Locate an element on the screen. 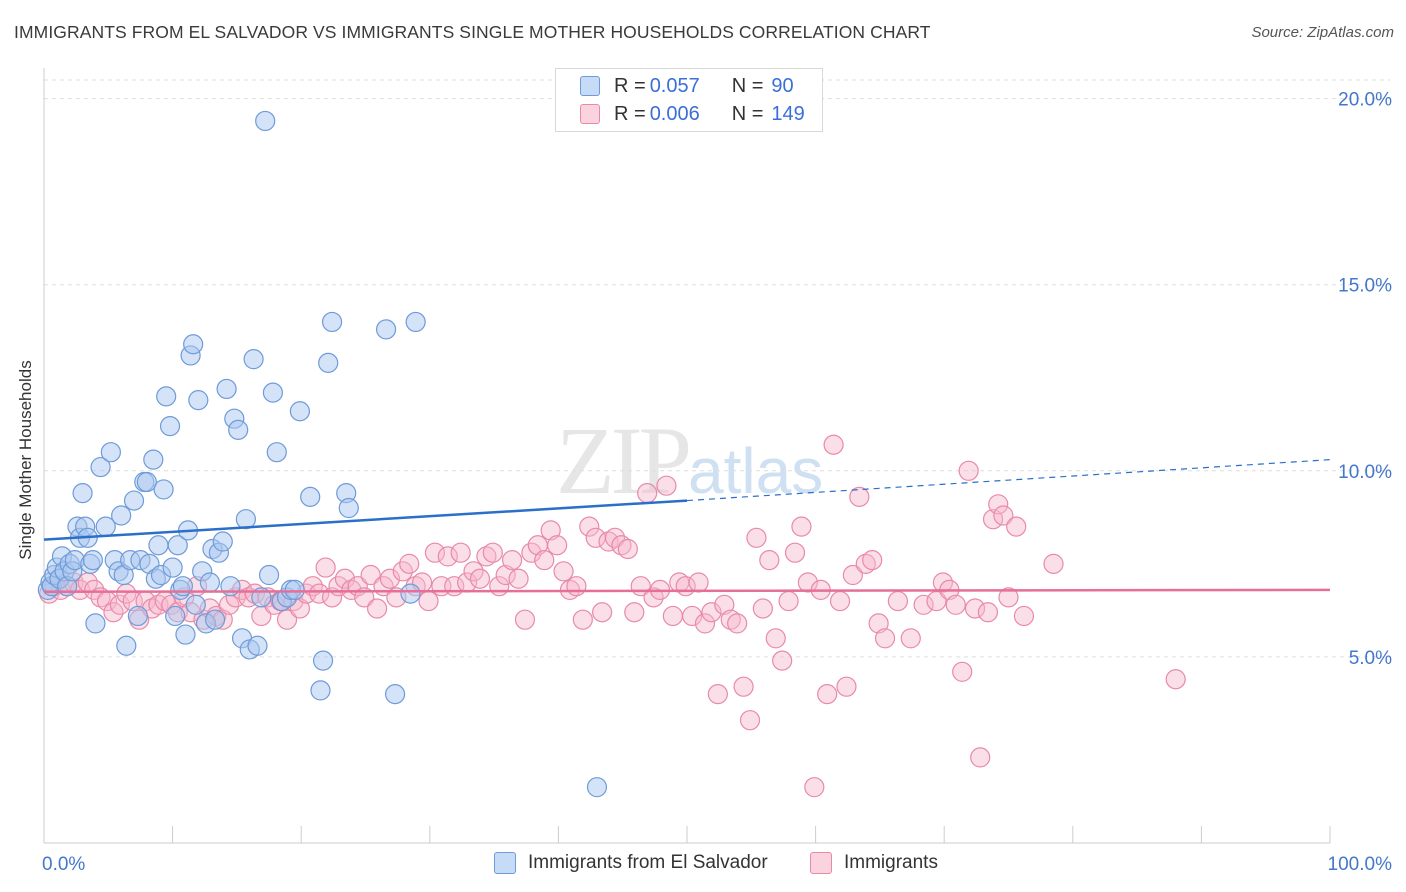 The height and width of the screenshot is (892, 1406). watermark-zip: ZIP is located at coordinates (624, 460).